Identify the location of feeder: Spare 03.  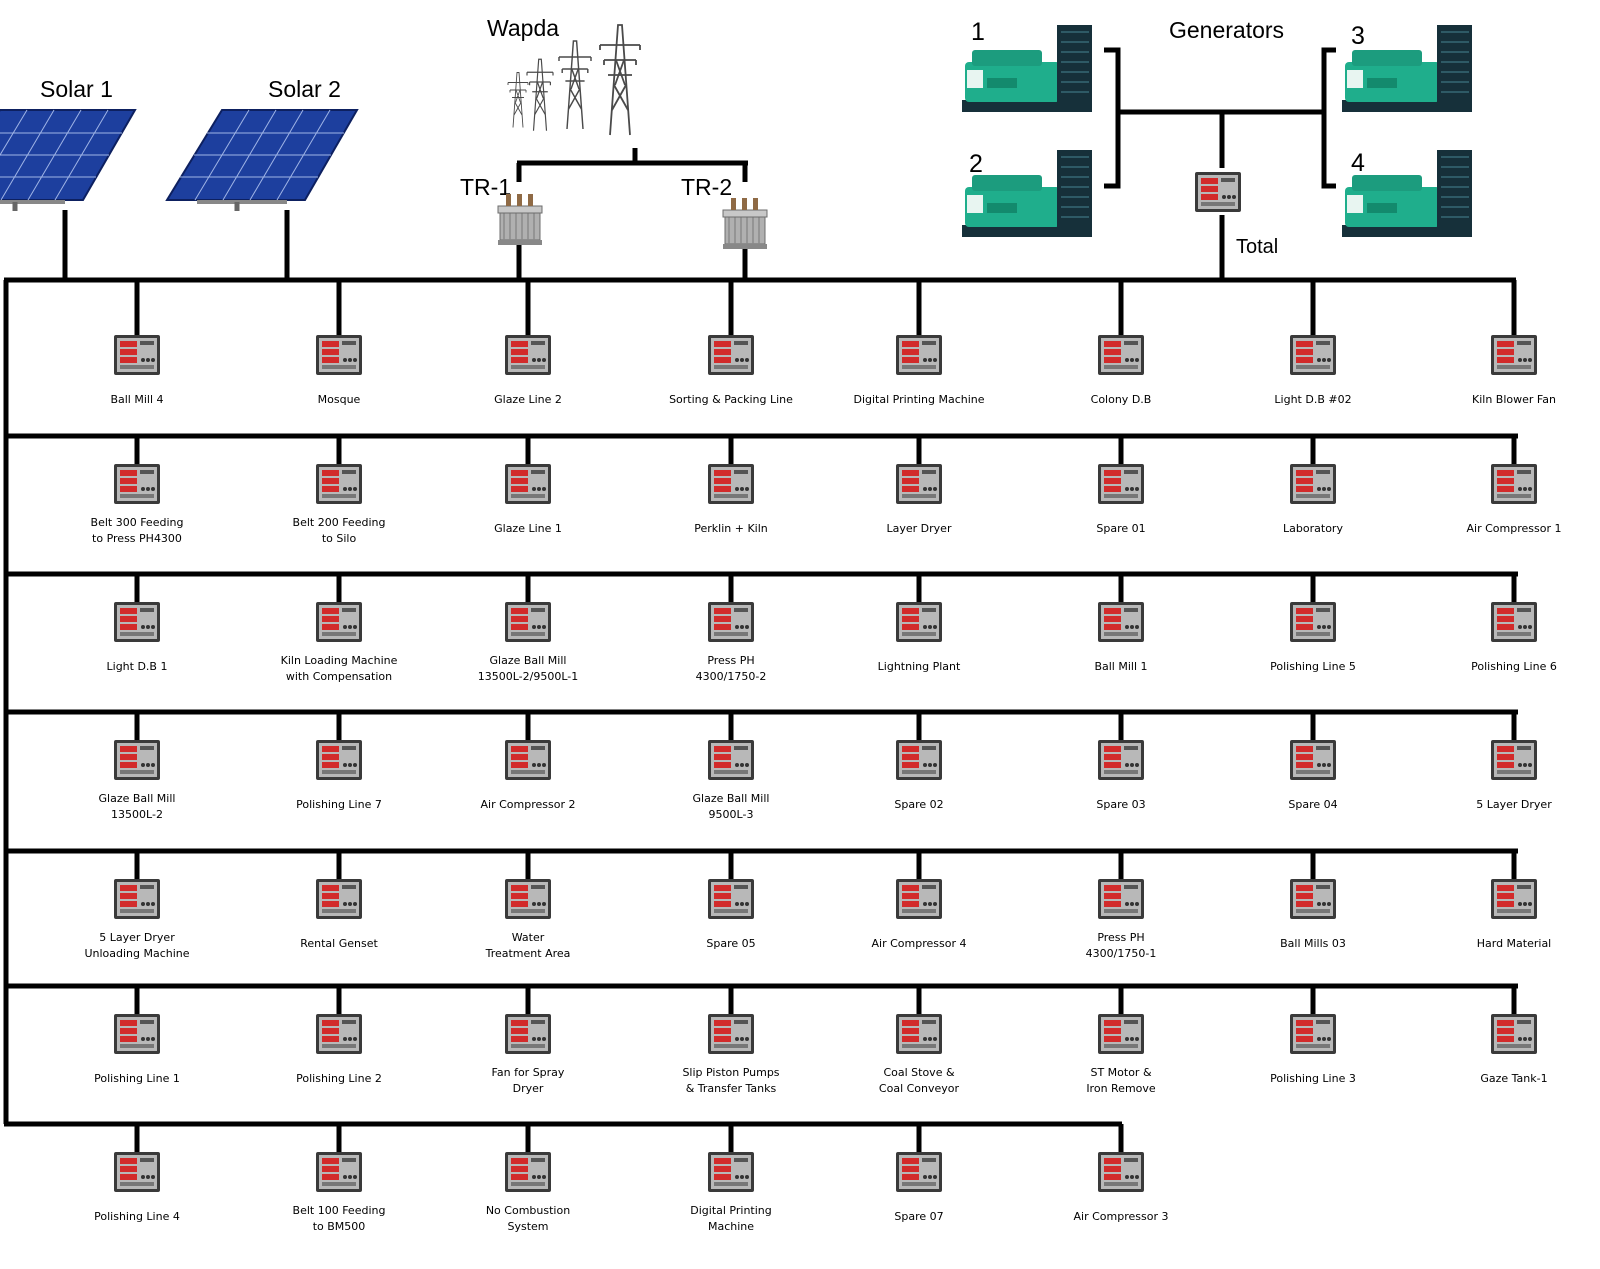
(1121, 761).